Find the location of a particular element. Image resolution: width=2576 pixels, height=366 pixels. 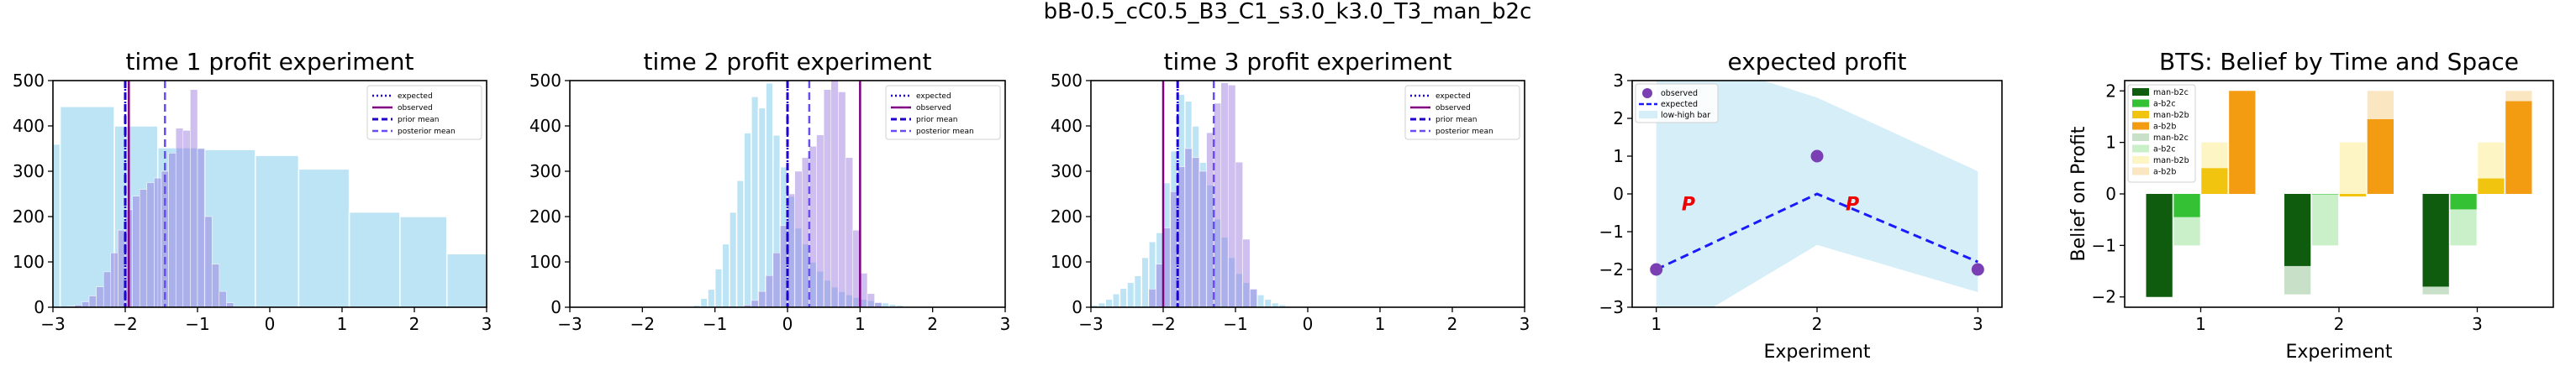

bts-ytick-label: 1 is located at coordinates (2110, 143).